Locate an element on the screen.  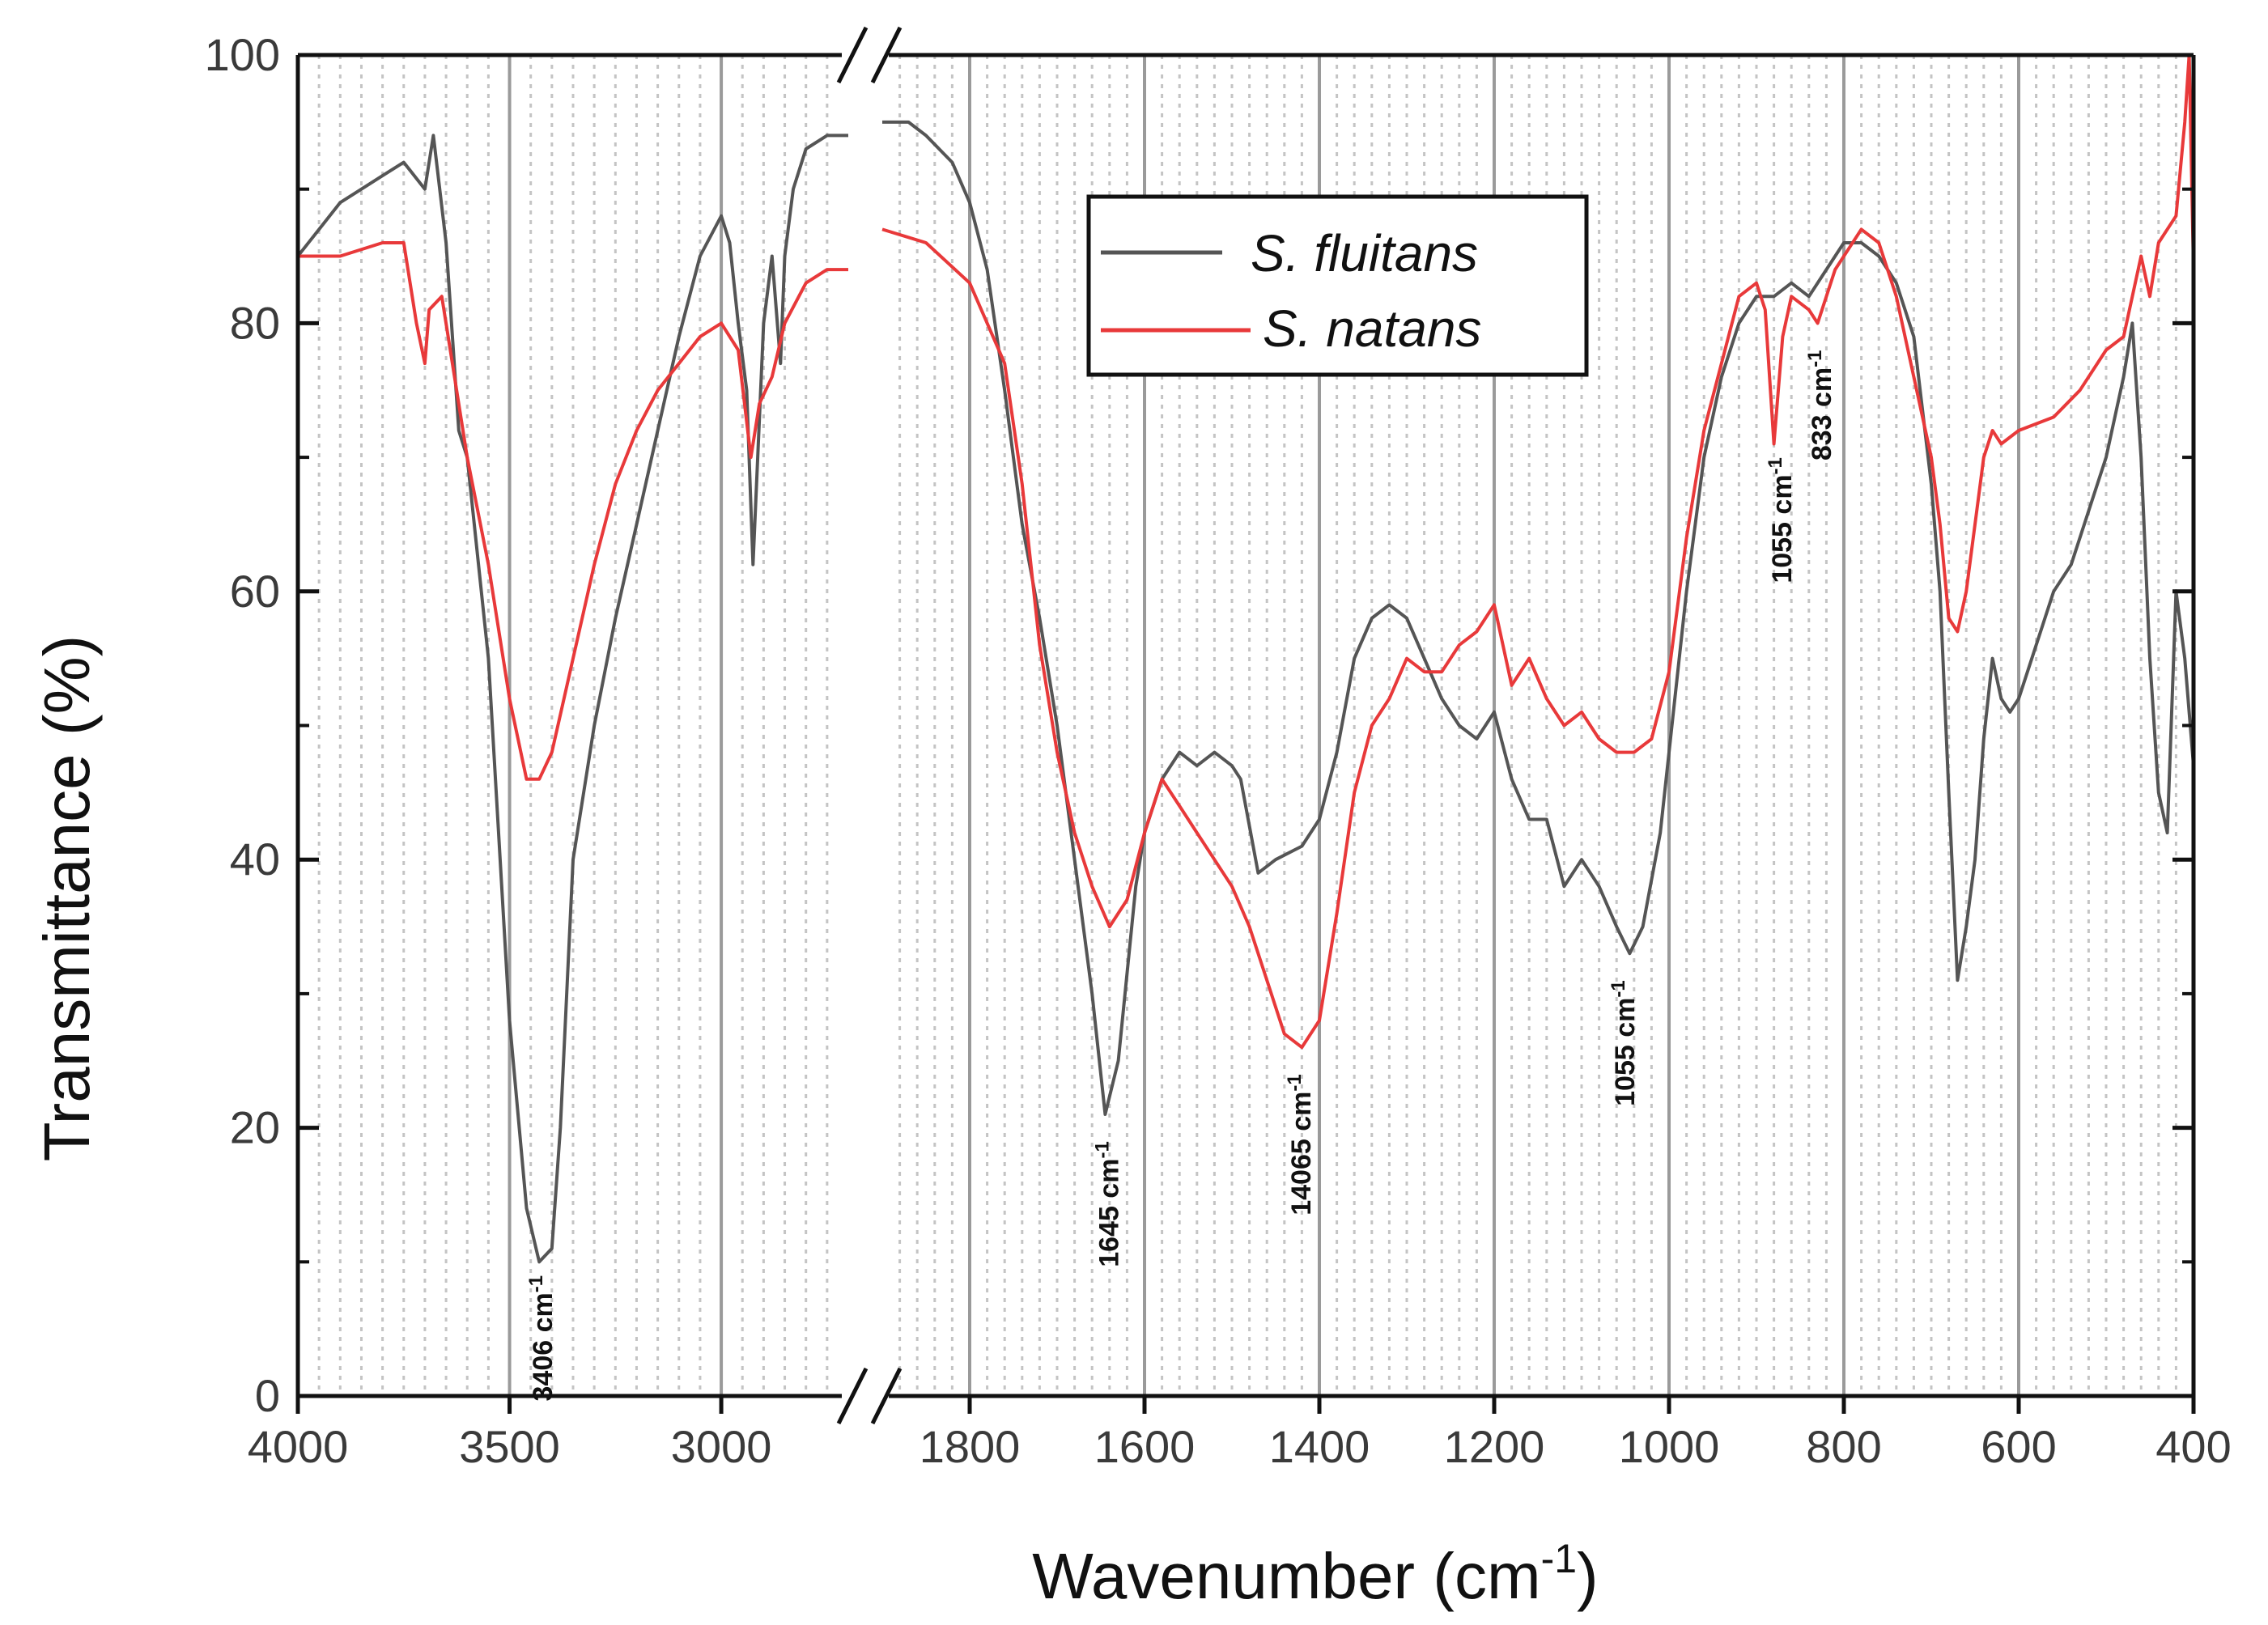
legend-label-s-natans: S. natans is located at coordinates (1372, 328).